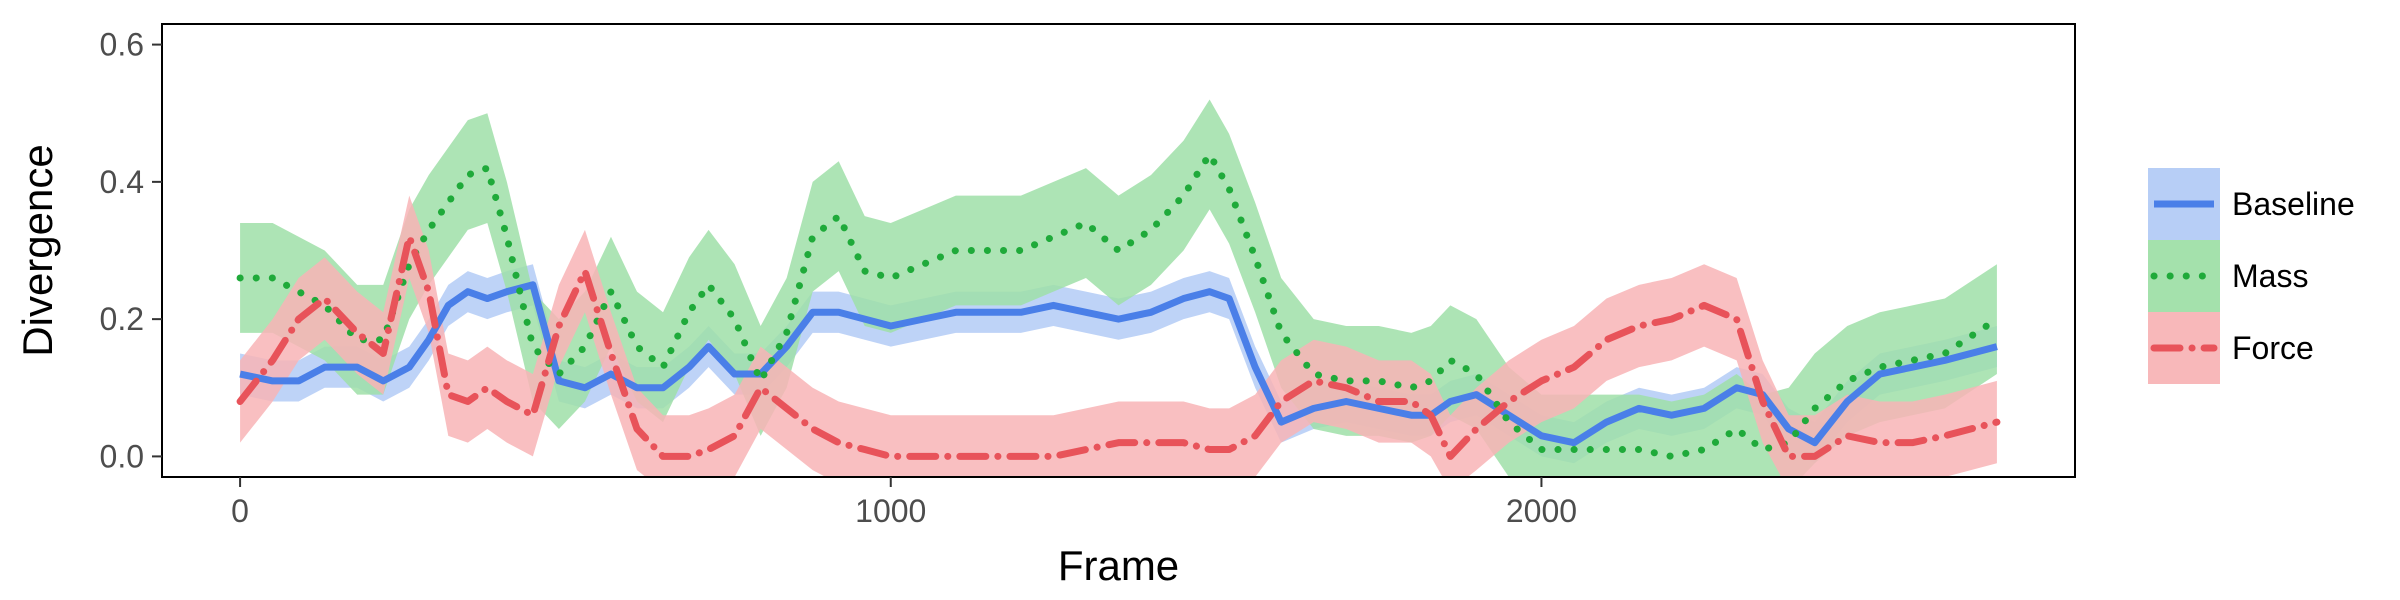  Describe the element at coordinates (890, 511) in the screenshot. I see `x-tick-label: 1000` at that location.